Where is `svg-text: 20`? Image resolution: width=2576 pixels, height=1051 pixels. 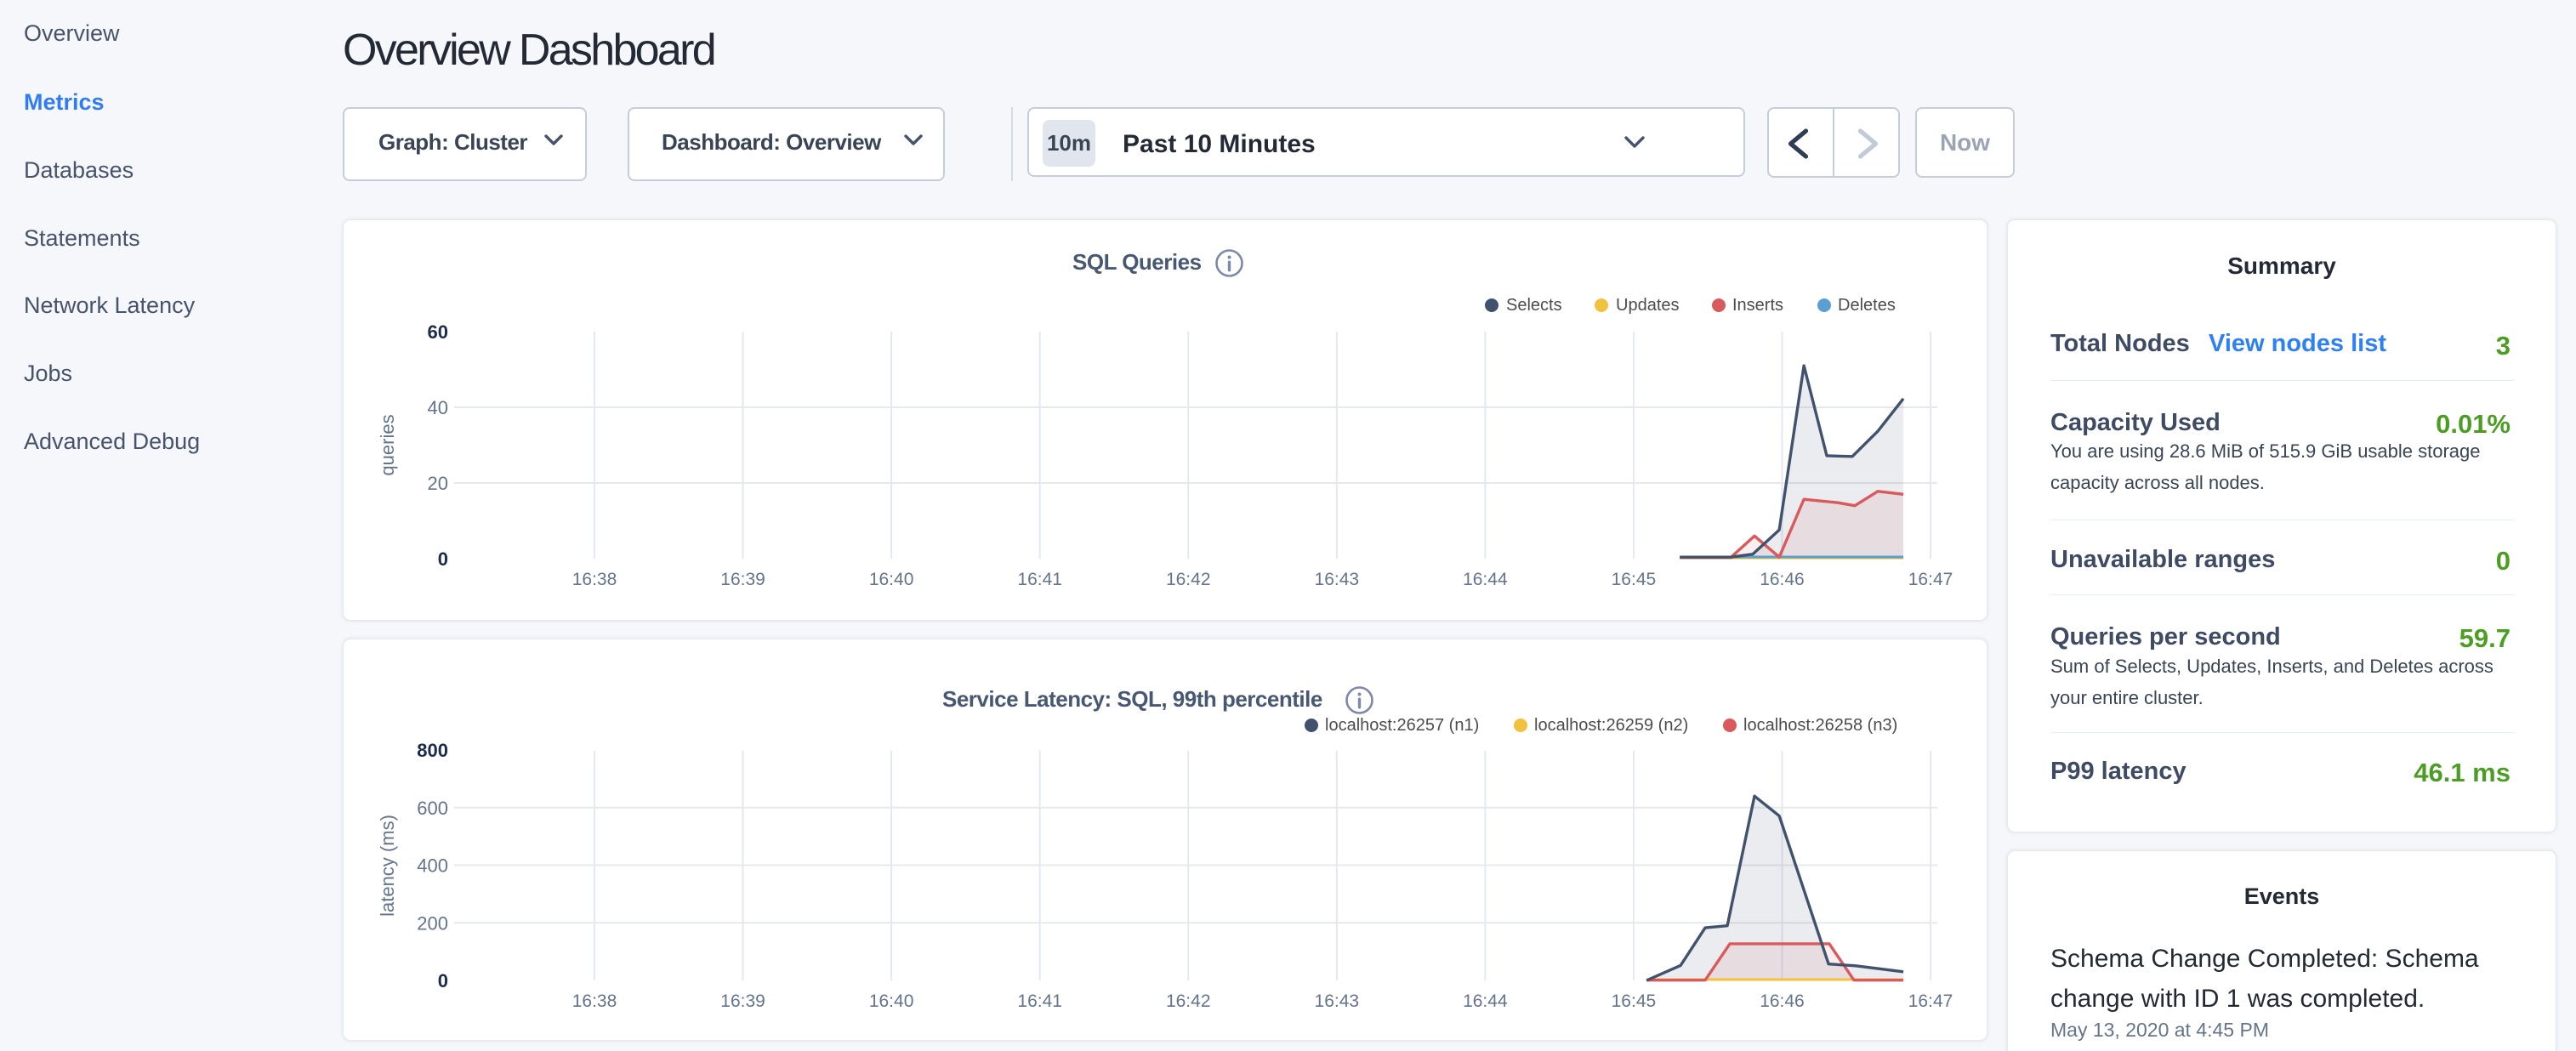 svg-text: 20 is located at coordinates (438, 484).